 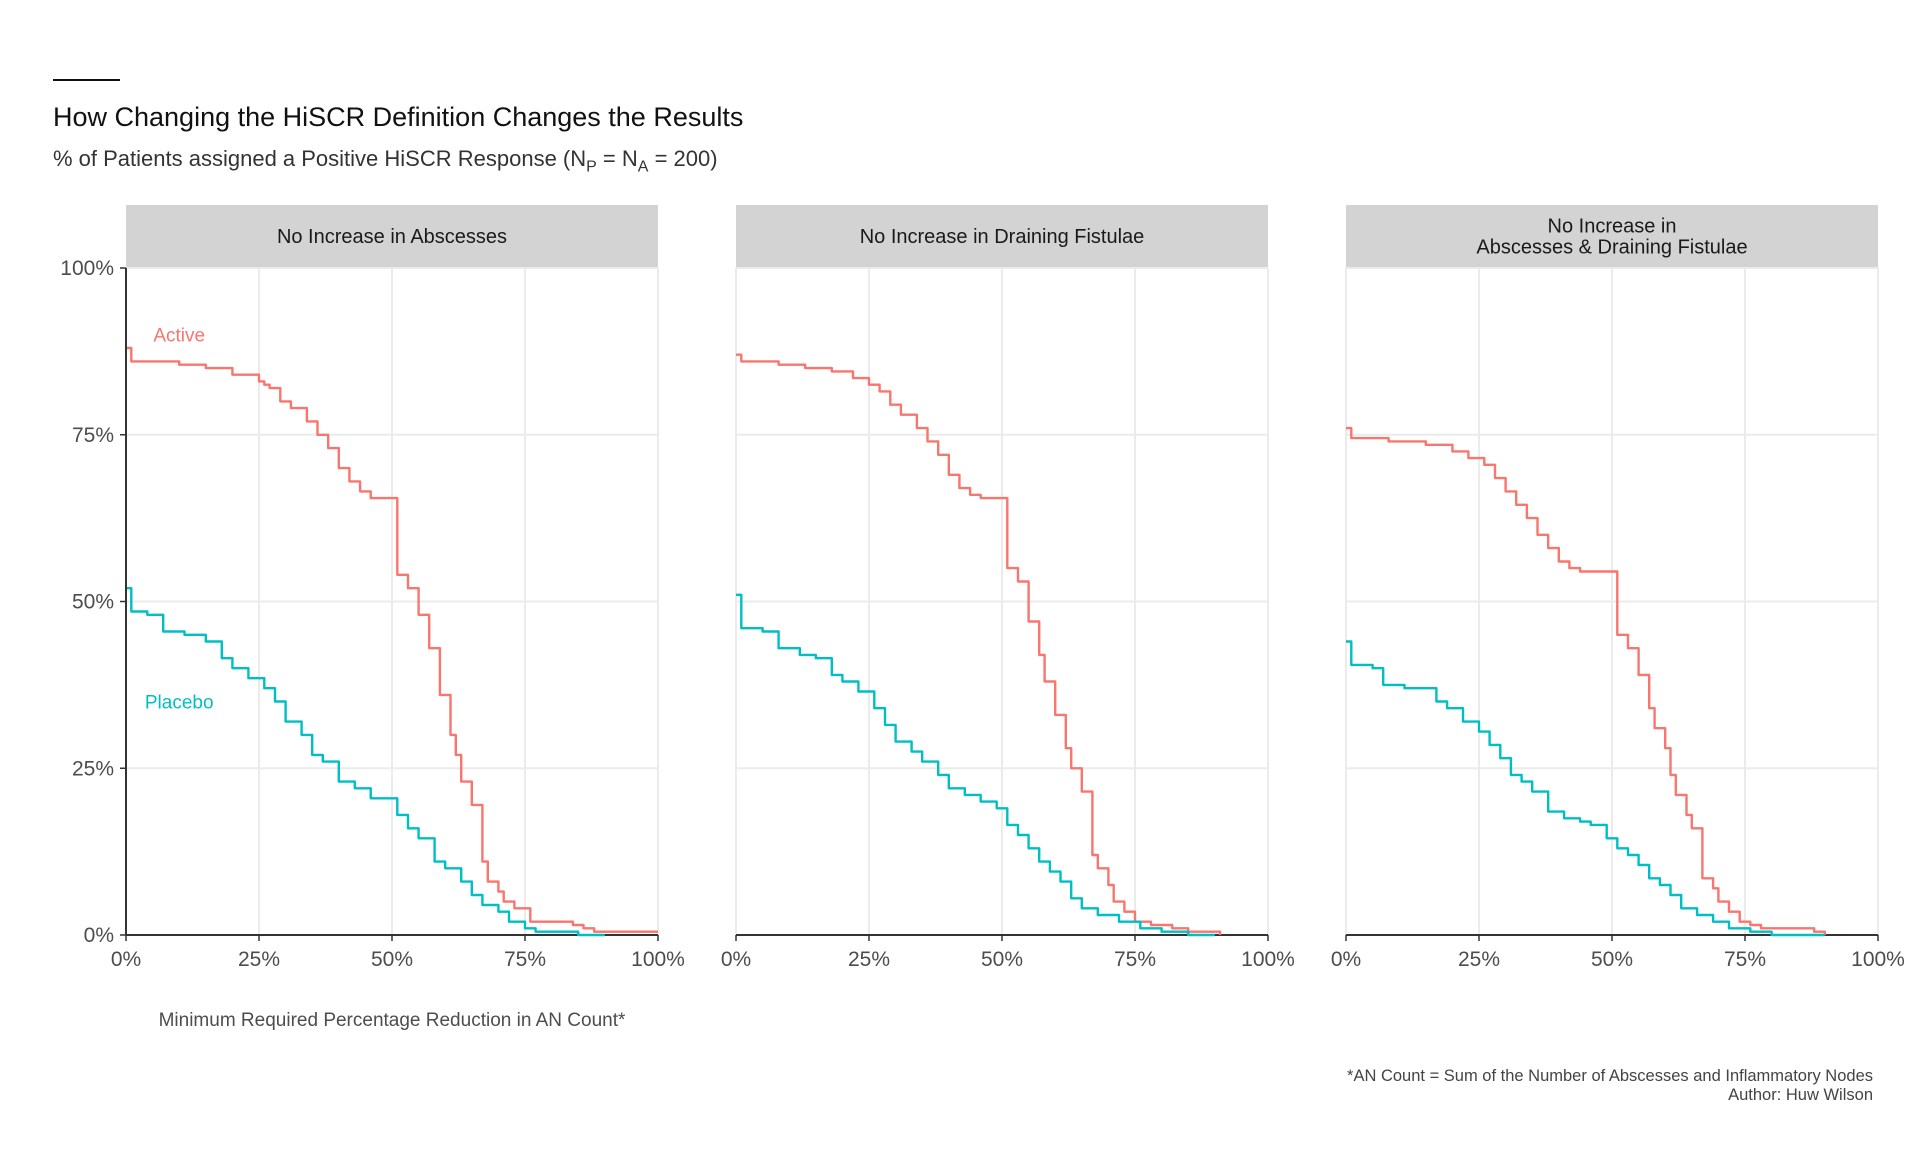 I want to click on subtitle-sub-a: A, so click(x=643, y=167).